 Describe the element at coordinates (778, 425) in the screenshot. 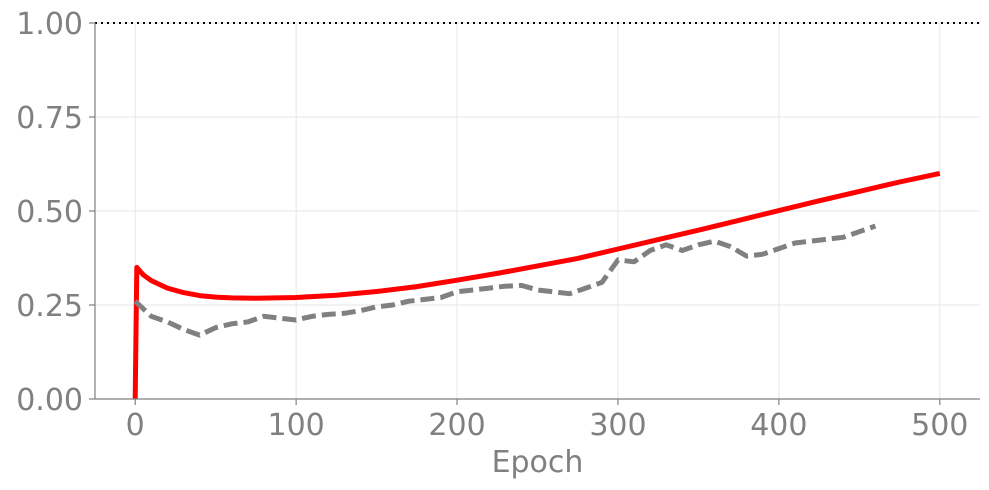

I see `x-tick-label: 400` at that location.